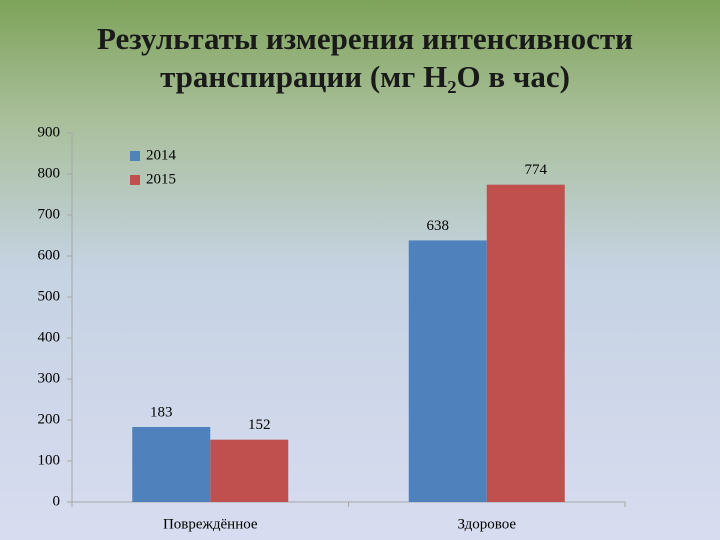 This screenshot has height=540, width=720. I want to click on value-label: 638, so click(438, 226).